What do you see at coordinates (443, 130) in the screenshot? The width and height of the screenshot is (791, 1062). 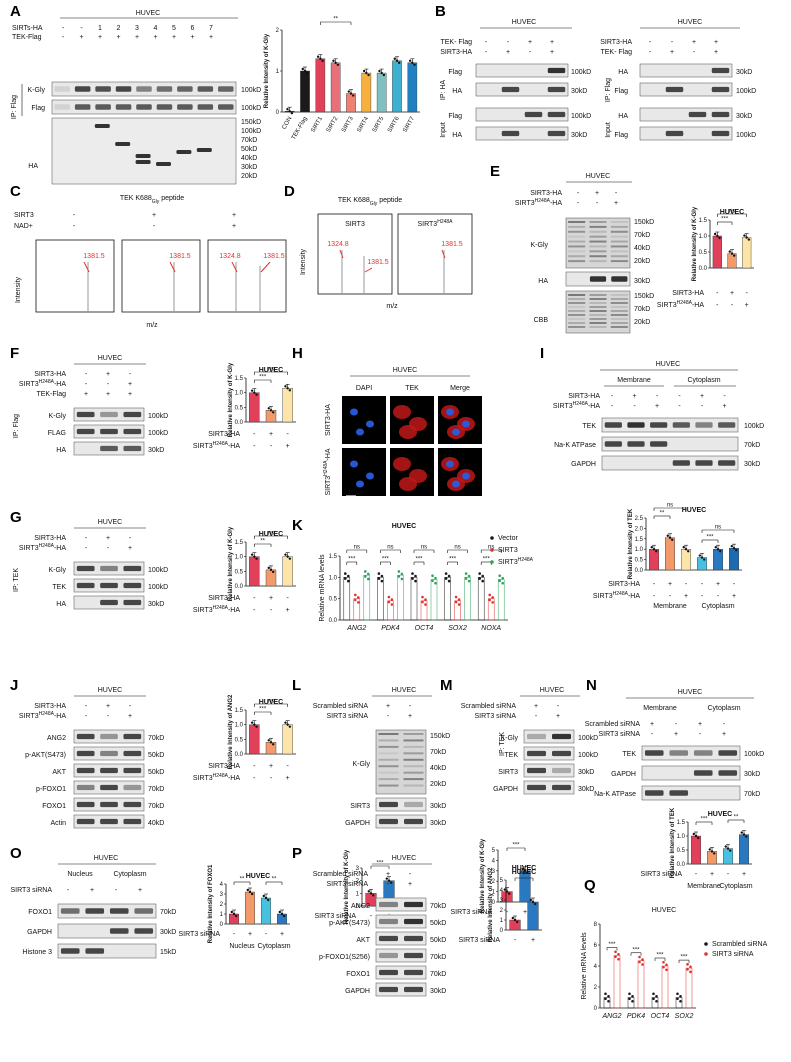 I see `ip-label: Input` at bounding box center [443, 130].